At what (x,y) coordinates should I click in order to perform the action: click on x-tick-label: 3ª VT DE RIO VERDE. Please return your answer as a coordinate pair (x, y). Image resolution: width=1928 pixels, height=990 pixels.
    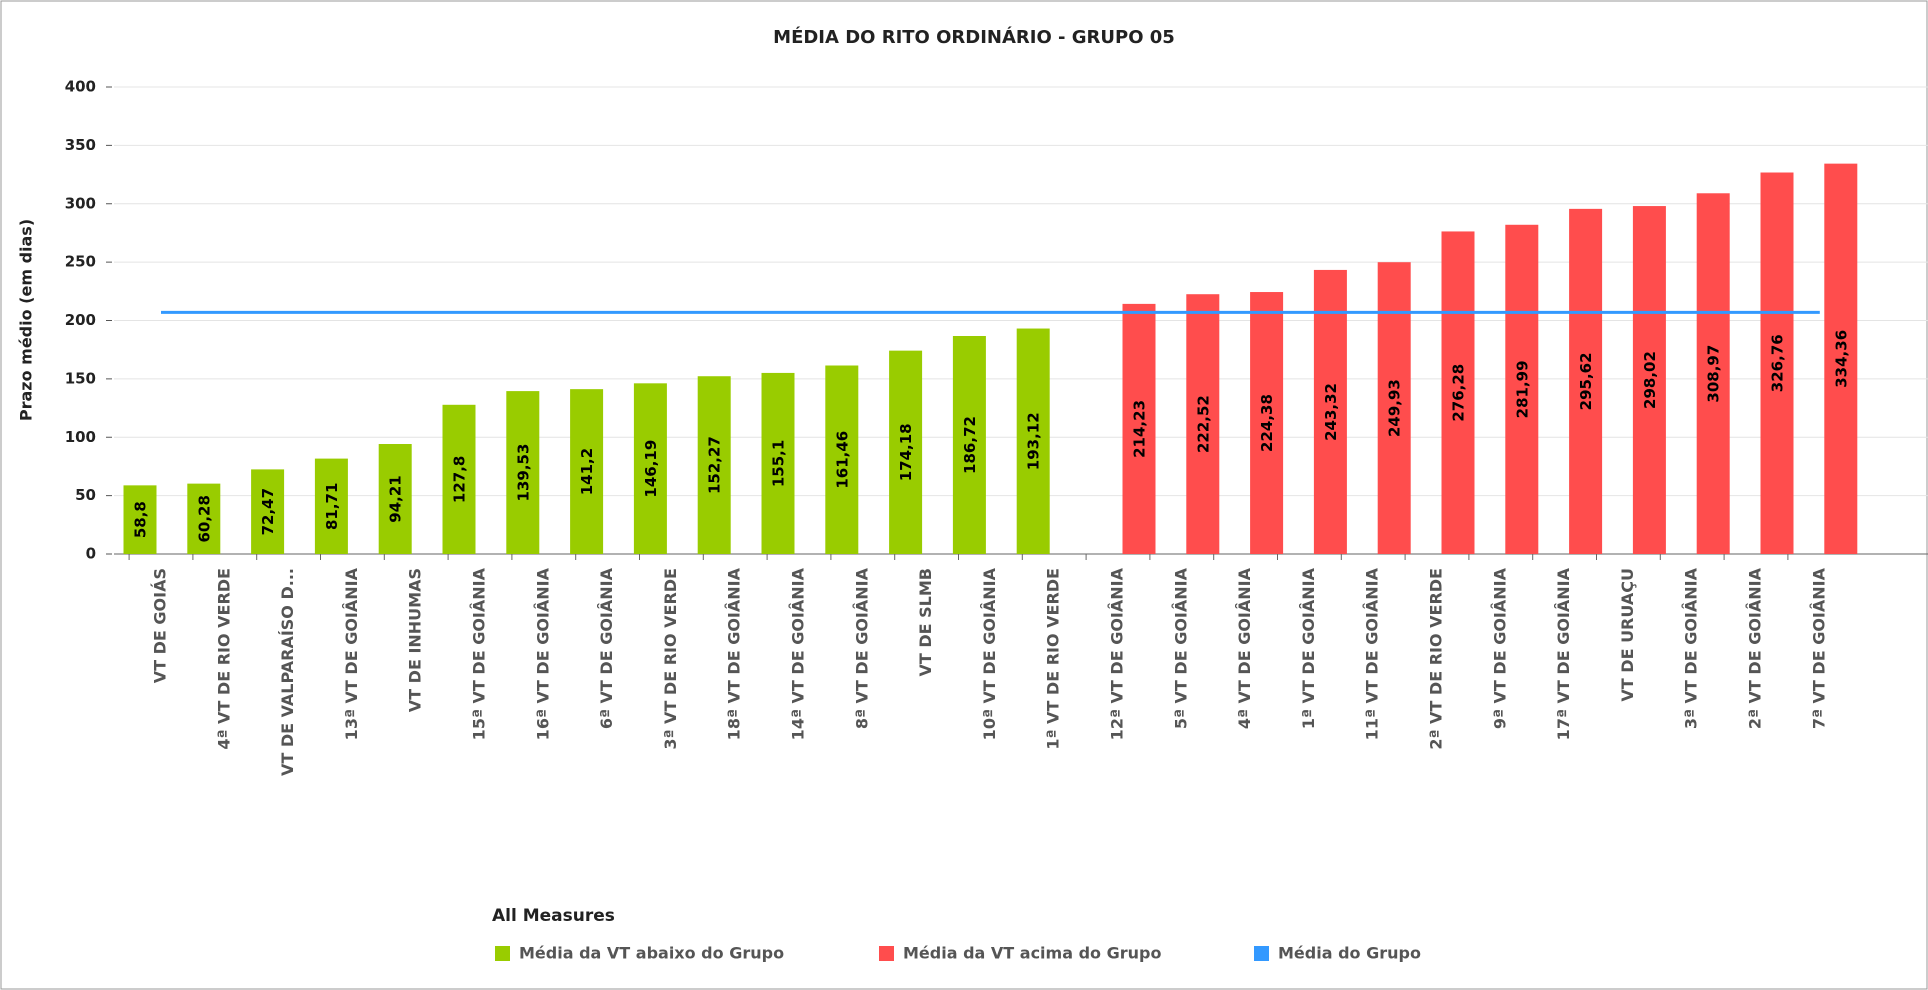
    Looking at the image, I should click on (670, 659).